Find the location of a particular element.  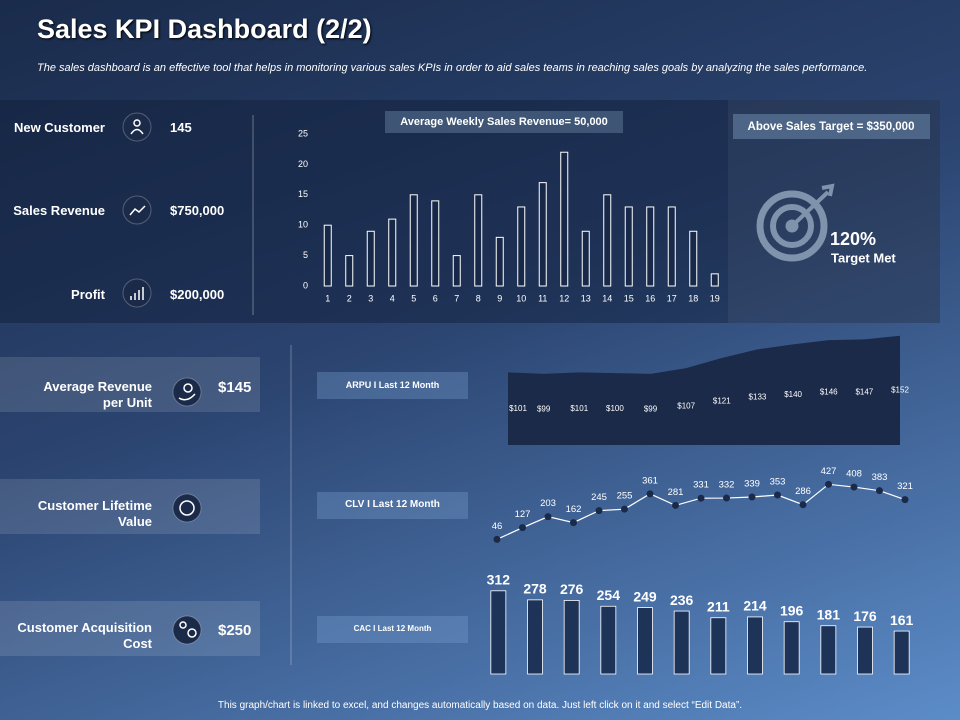

chart-title-box is located at coordinates (504, 122).